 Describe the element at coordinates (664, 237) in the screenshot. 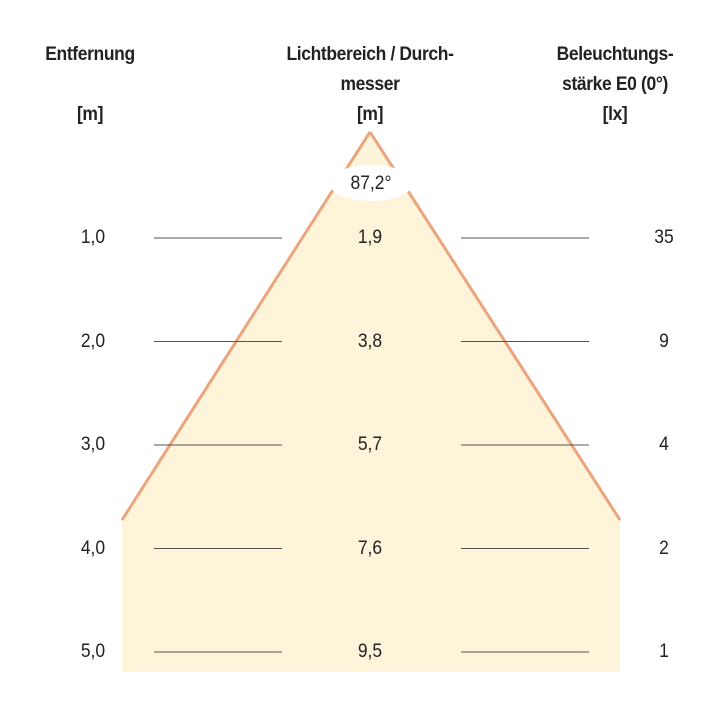

I see `row-illuminance-value: 35` at that location.